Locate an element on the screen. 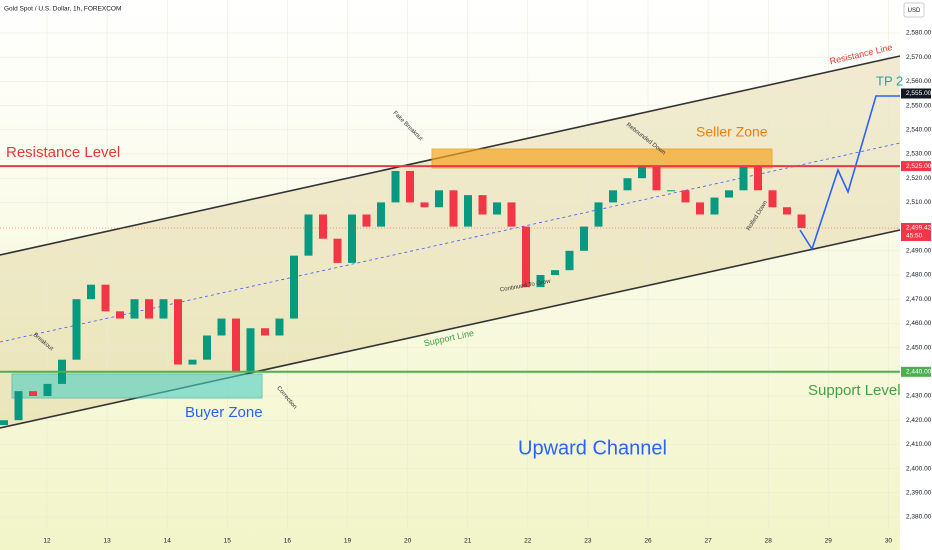 This screenshot has width=932, height=550. x-tick-label: 28 is located at coordinates (769, 541).